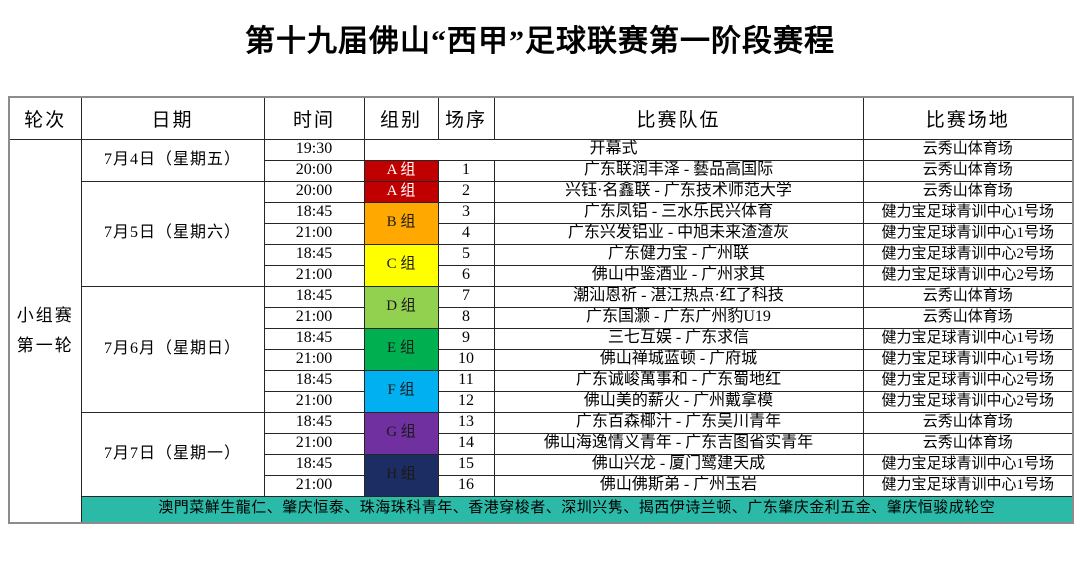 This screenshot has width=1080, height=565. I want to click on teams-cell: 佛山海逸情义青年 - 广东吉图省实青年, so click(678, 443).